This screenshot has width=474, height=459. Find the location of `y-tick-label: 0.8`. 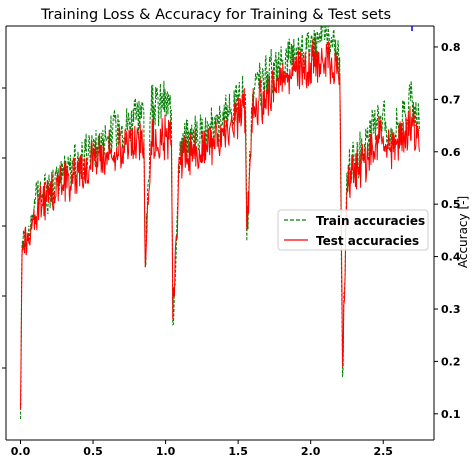

y-tick-label: 0.8 is located at coordinates (451, 47).